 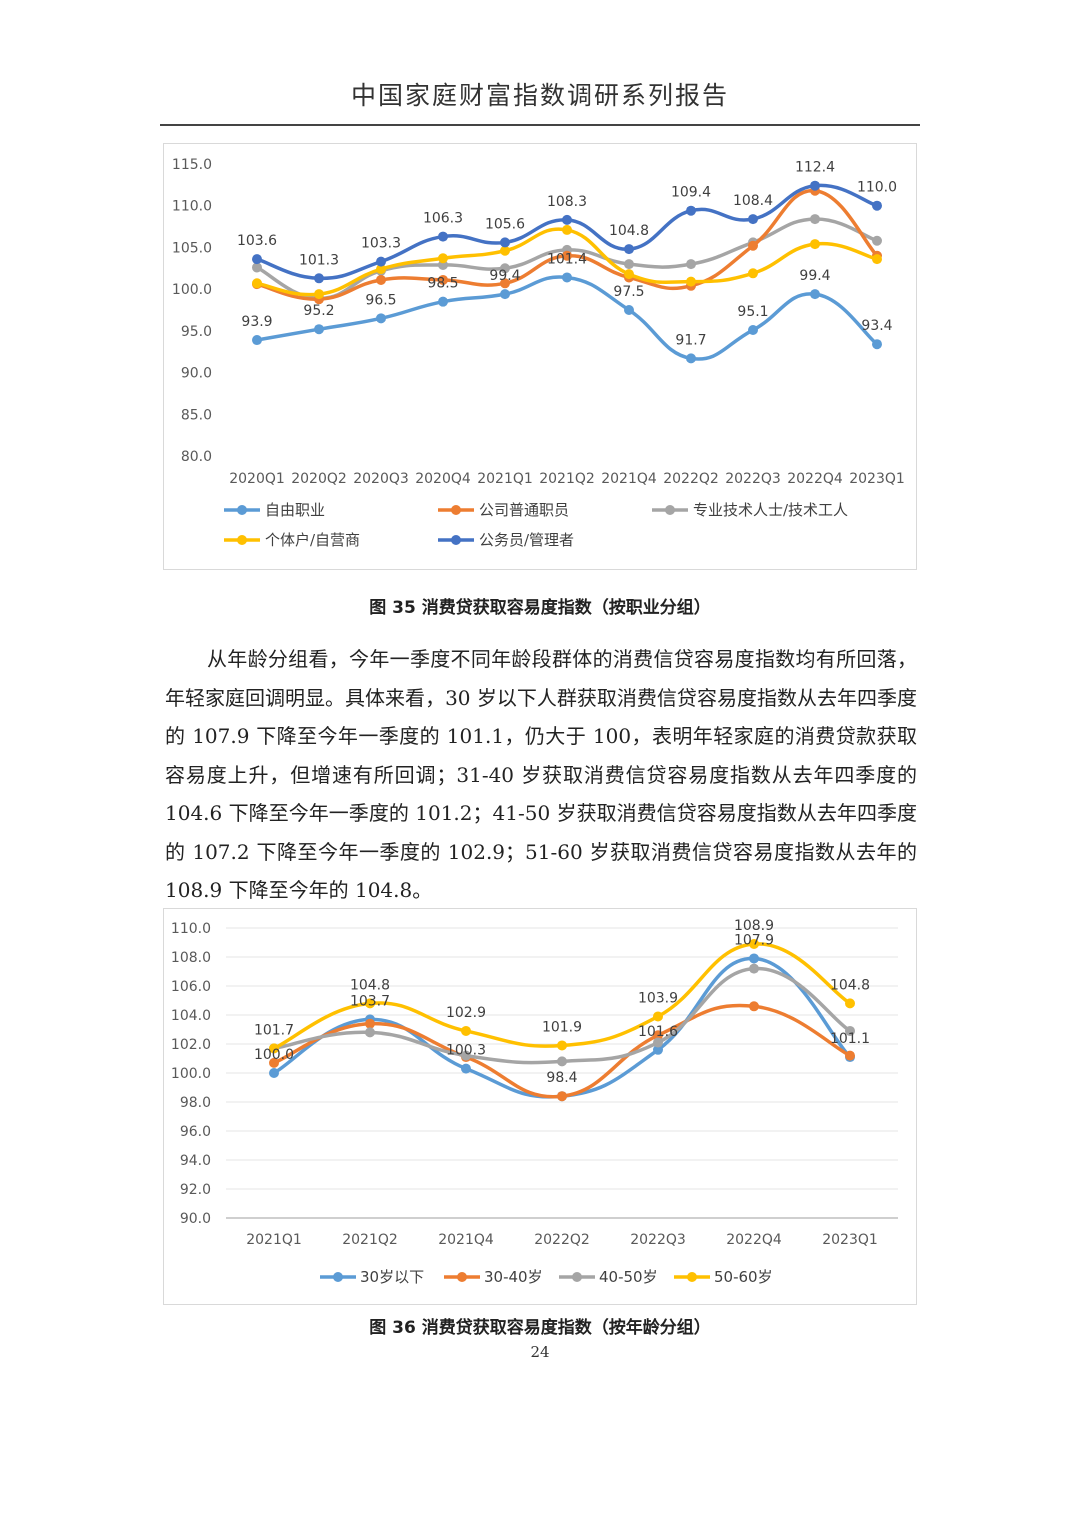 I want to click on y-tick-label: 110.0, so click(x=192, y=207).